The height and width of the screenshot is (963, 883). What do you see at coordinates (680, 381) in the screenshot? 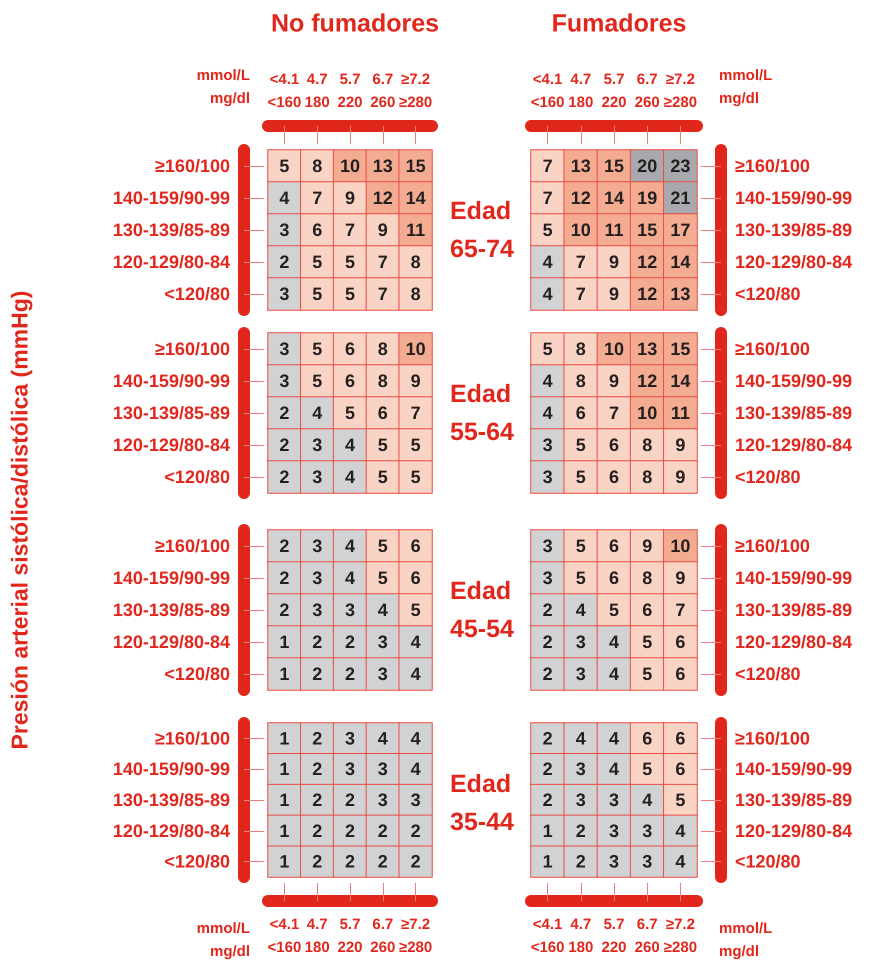
I see `data-label: 14` at bounding box center [680, 381].